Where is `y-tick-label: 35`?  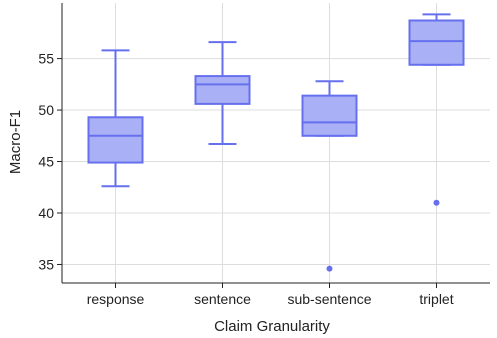 y-tick-label: 35 is located at coordinates (46, 264).